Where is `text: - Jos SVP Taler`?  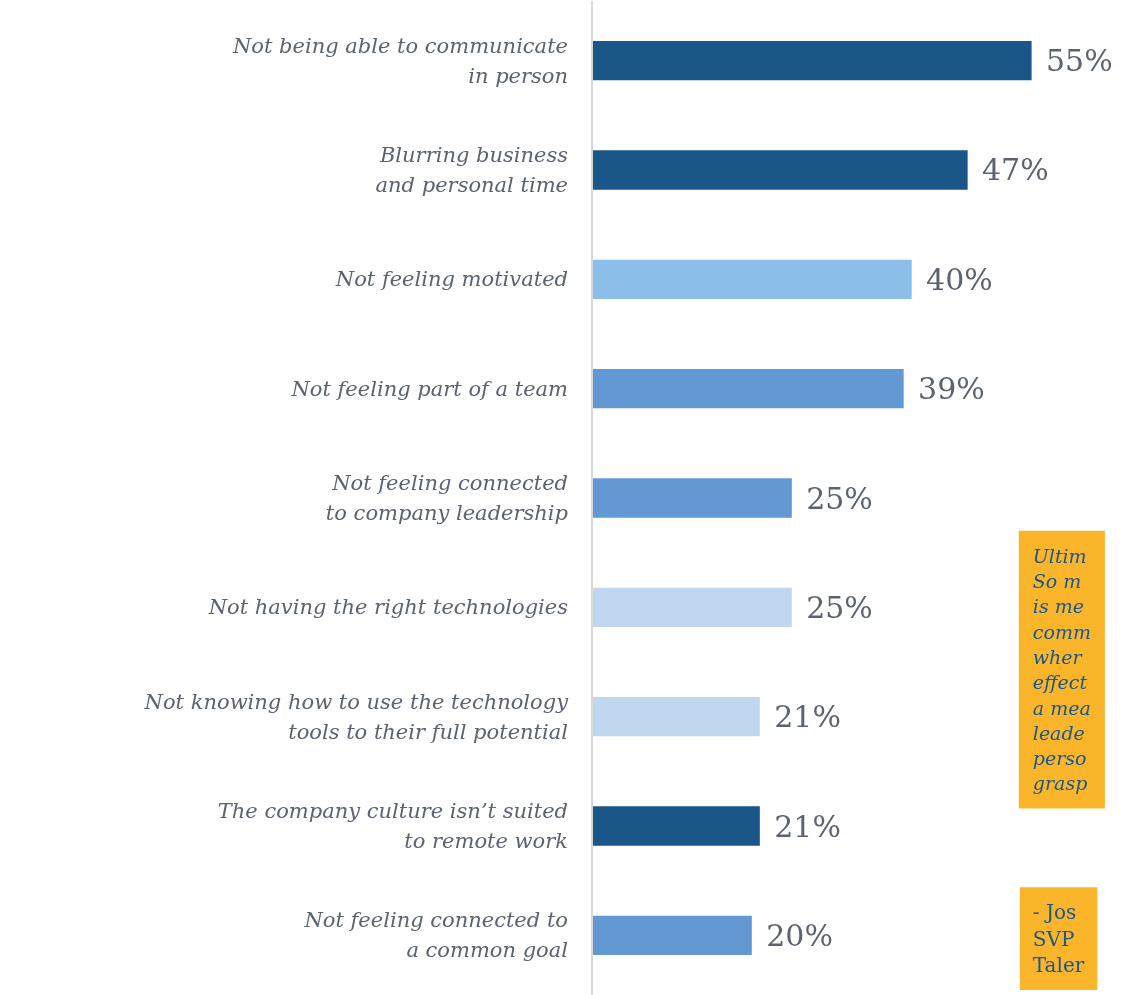
text: - Jos SVP Taler is located at coordinates (1058, 938).